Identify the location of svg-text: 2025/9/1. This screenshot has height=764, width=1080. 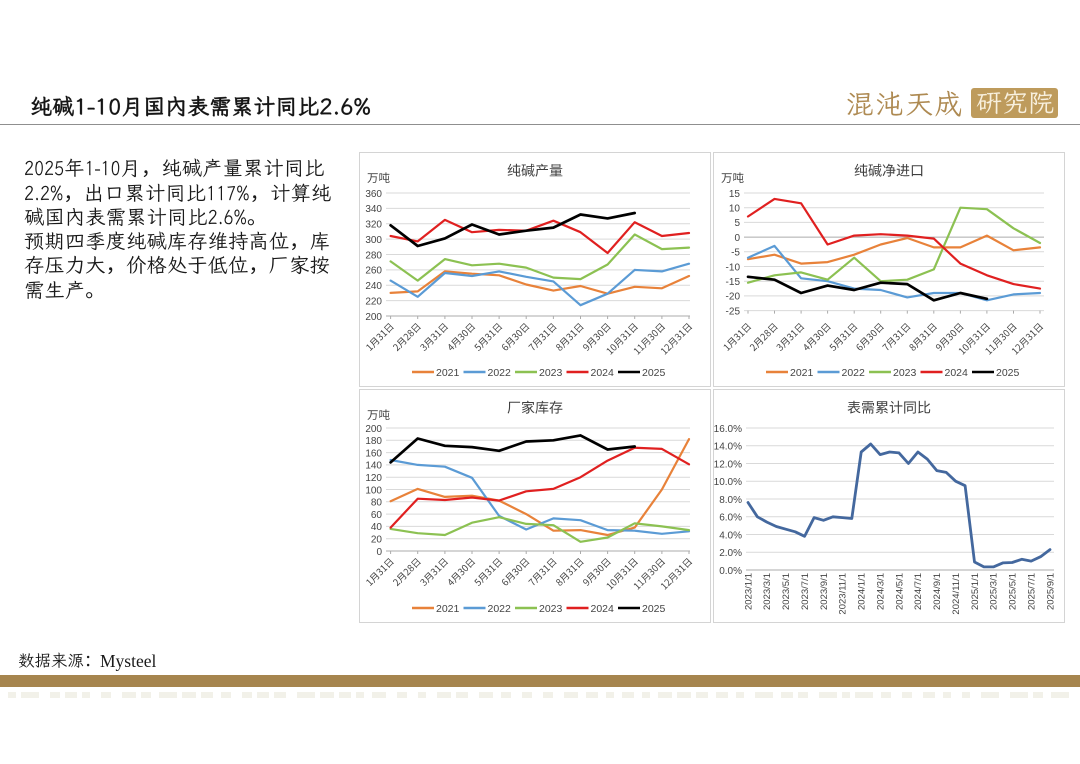
(1050, 591).